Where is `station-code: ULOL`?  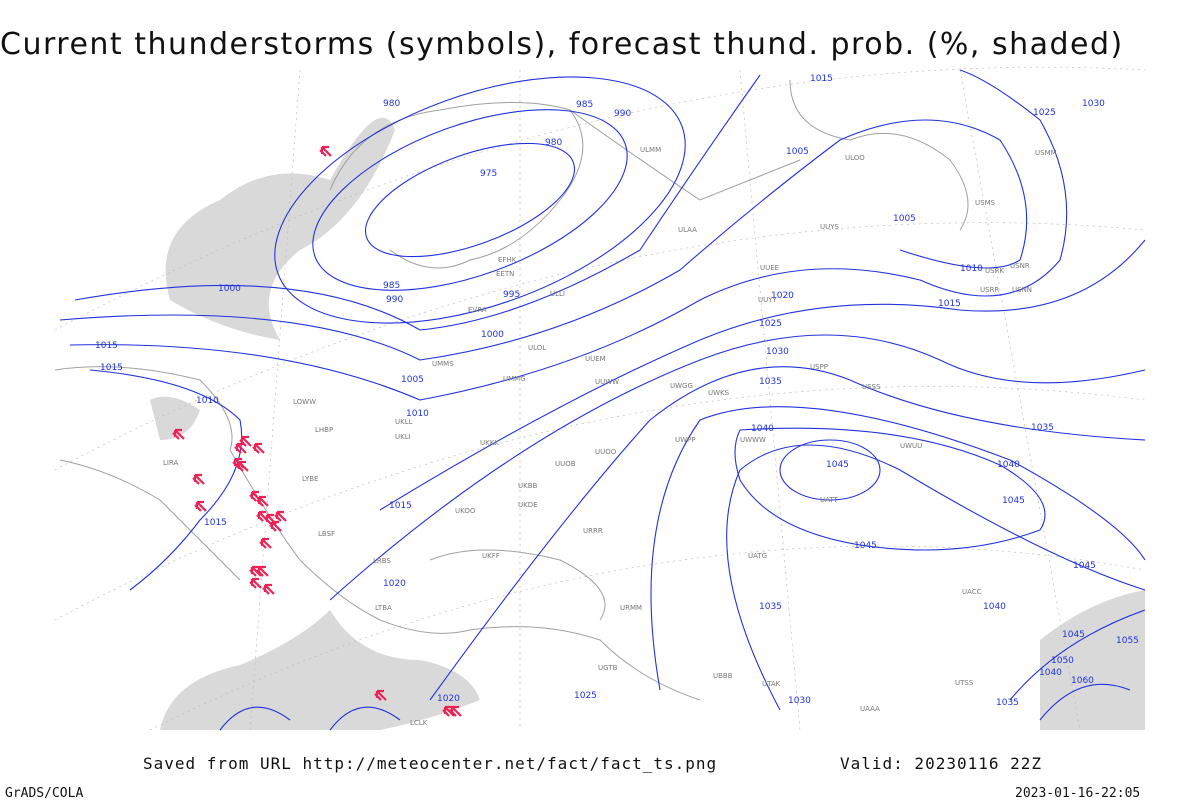
station-code: ULOL is located at coordinates (537, 348).